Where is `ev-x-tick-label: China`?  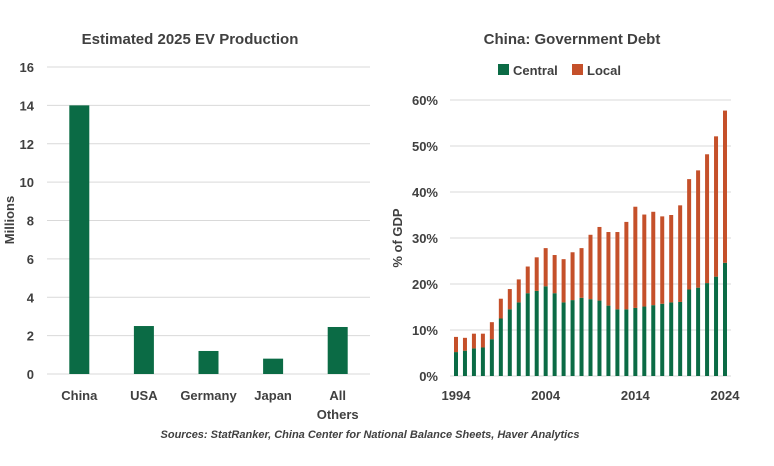
ev-x-tick-label: China is located at coordinates (79, 395).